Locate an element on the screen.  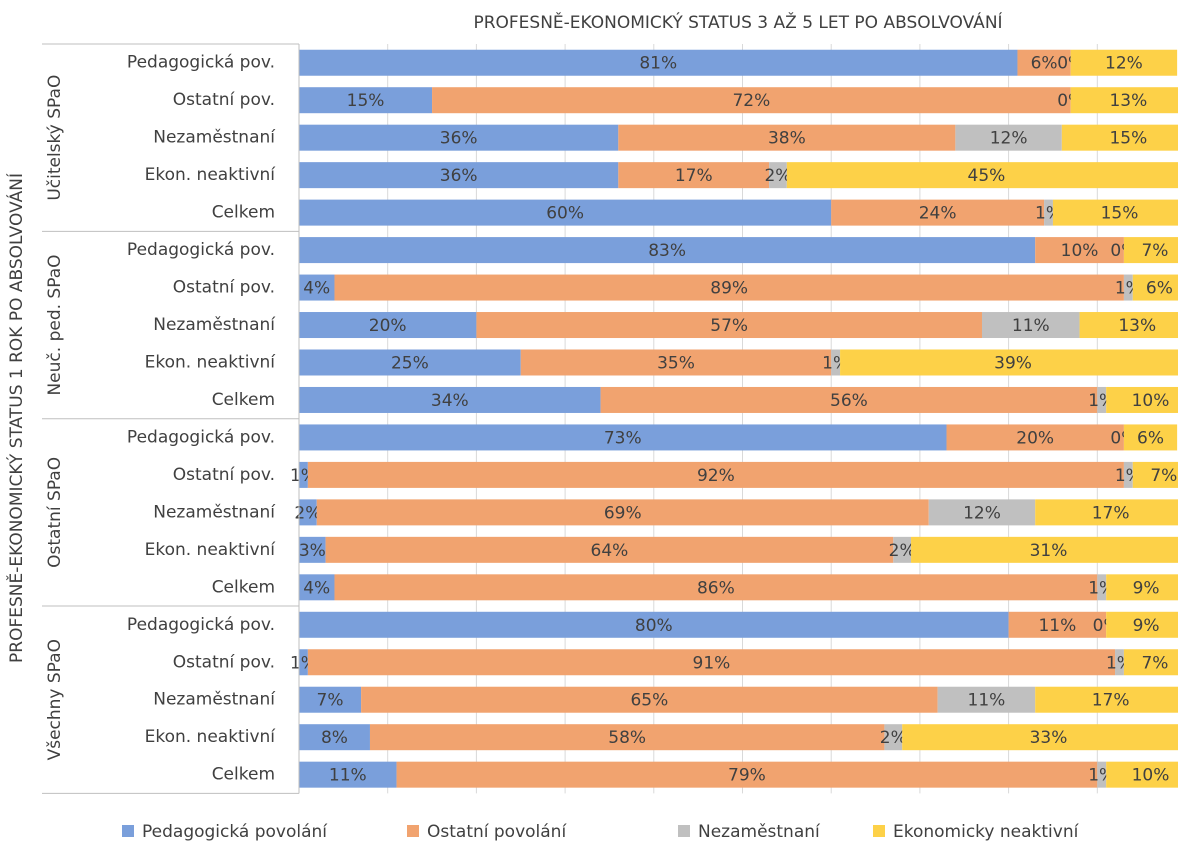
data-label: 12% is located at coordinates (1124, 64).